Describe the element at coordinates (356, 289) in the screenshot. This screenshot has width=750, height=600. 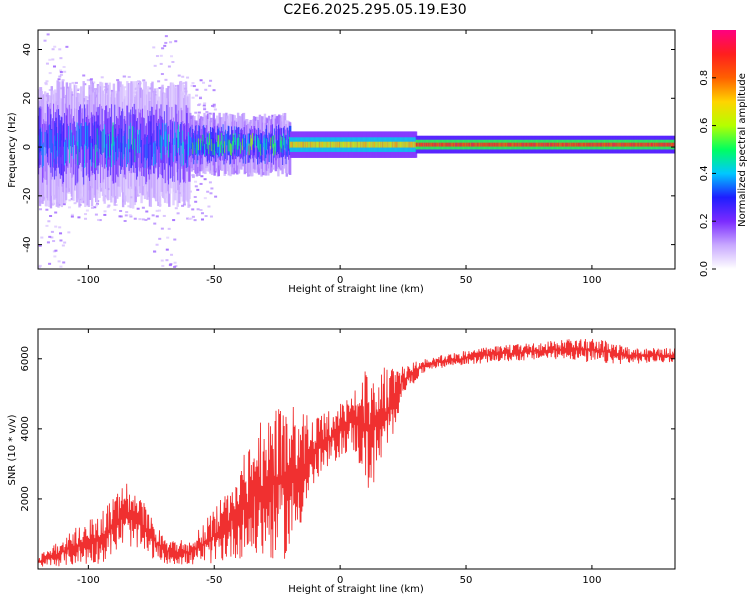
I see `spectrogram-x-axis-label: Height of straight line (km)` at that location.